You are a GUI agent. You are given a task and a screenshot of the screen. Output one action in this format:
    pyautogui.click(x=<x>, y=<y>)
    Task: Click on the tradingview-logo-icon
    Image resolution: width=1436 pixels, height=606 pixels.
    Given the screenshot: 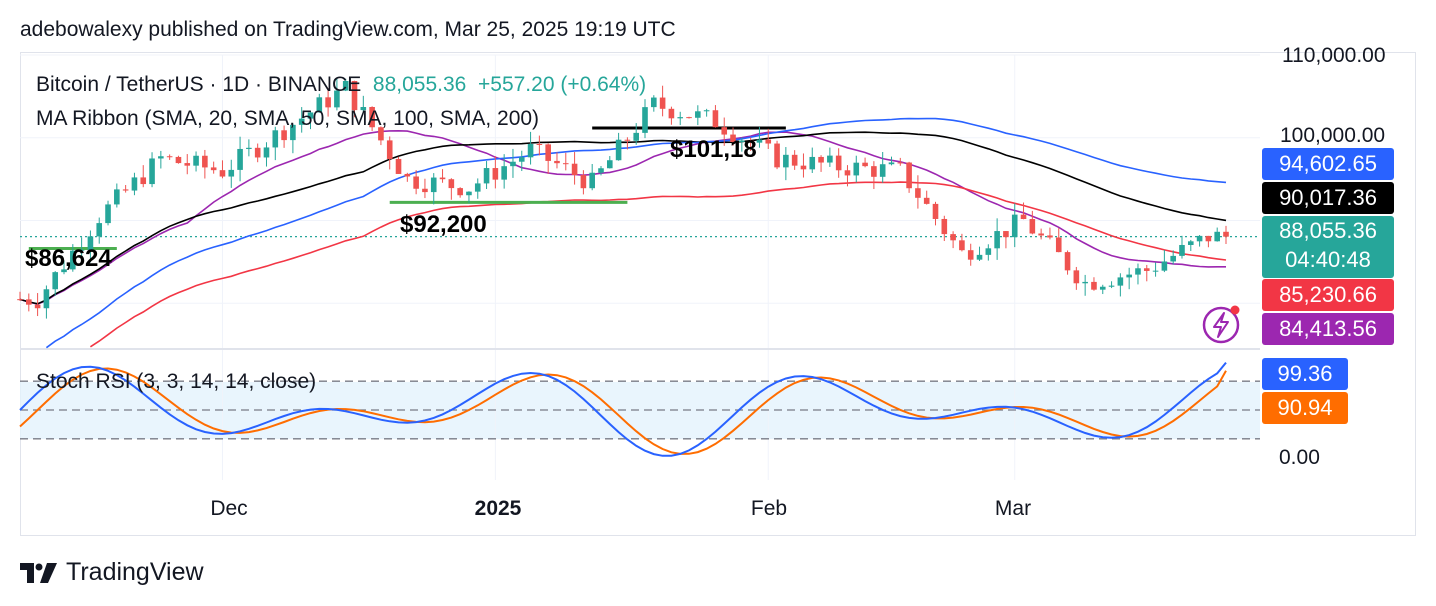 What is the action you would take?
    pyautogui.click(x=38, y=572)
    